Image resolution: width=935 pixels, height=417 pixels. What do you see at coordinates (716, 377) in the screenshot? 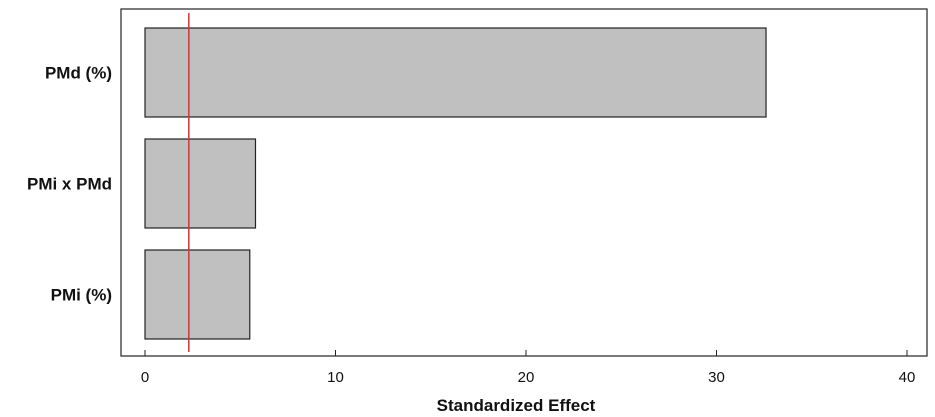
I see `x-tick-label-3: 30` at bounding box center [716, 377].